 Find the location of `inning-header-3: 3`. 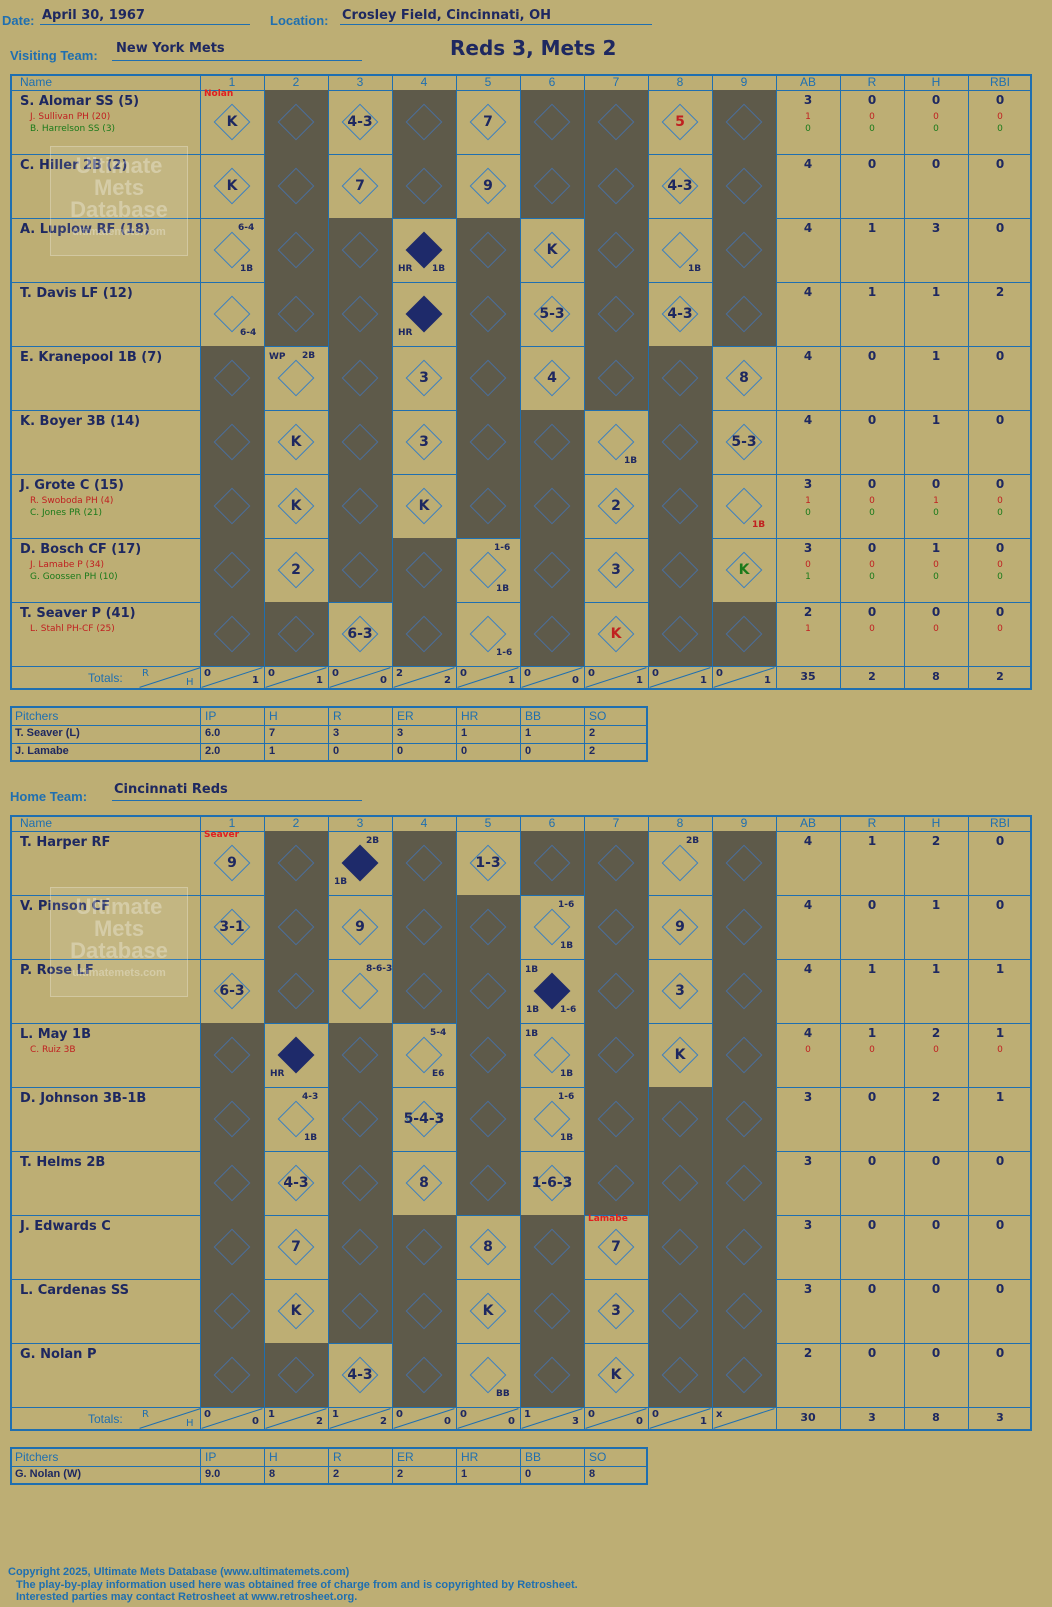

inning-header-3: 3 is located at coordinates (360, 82).